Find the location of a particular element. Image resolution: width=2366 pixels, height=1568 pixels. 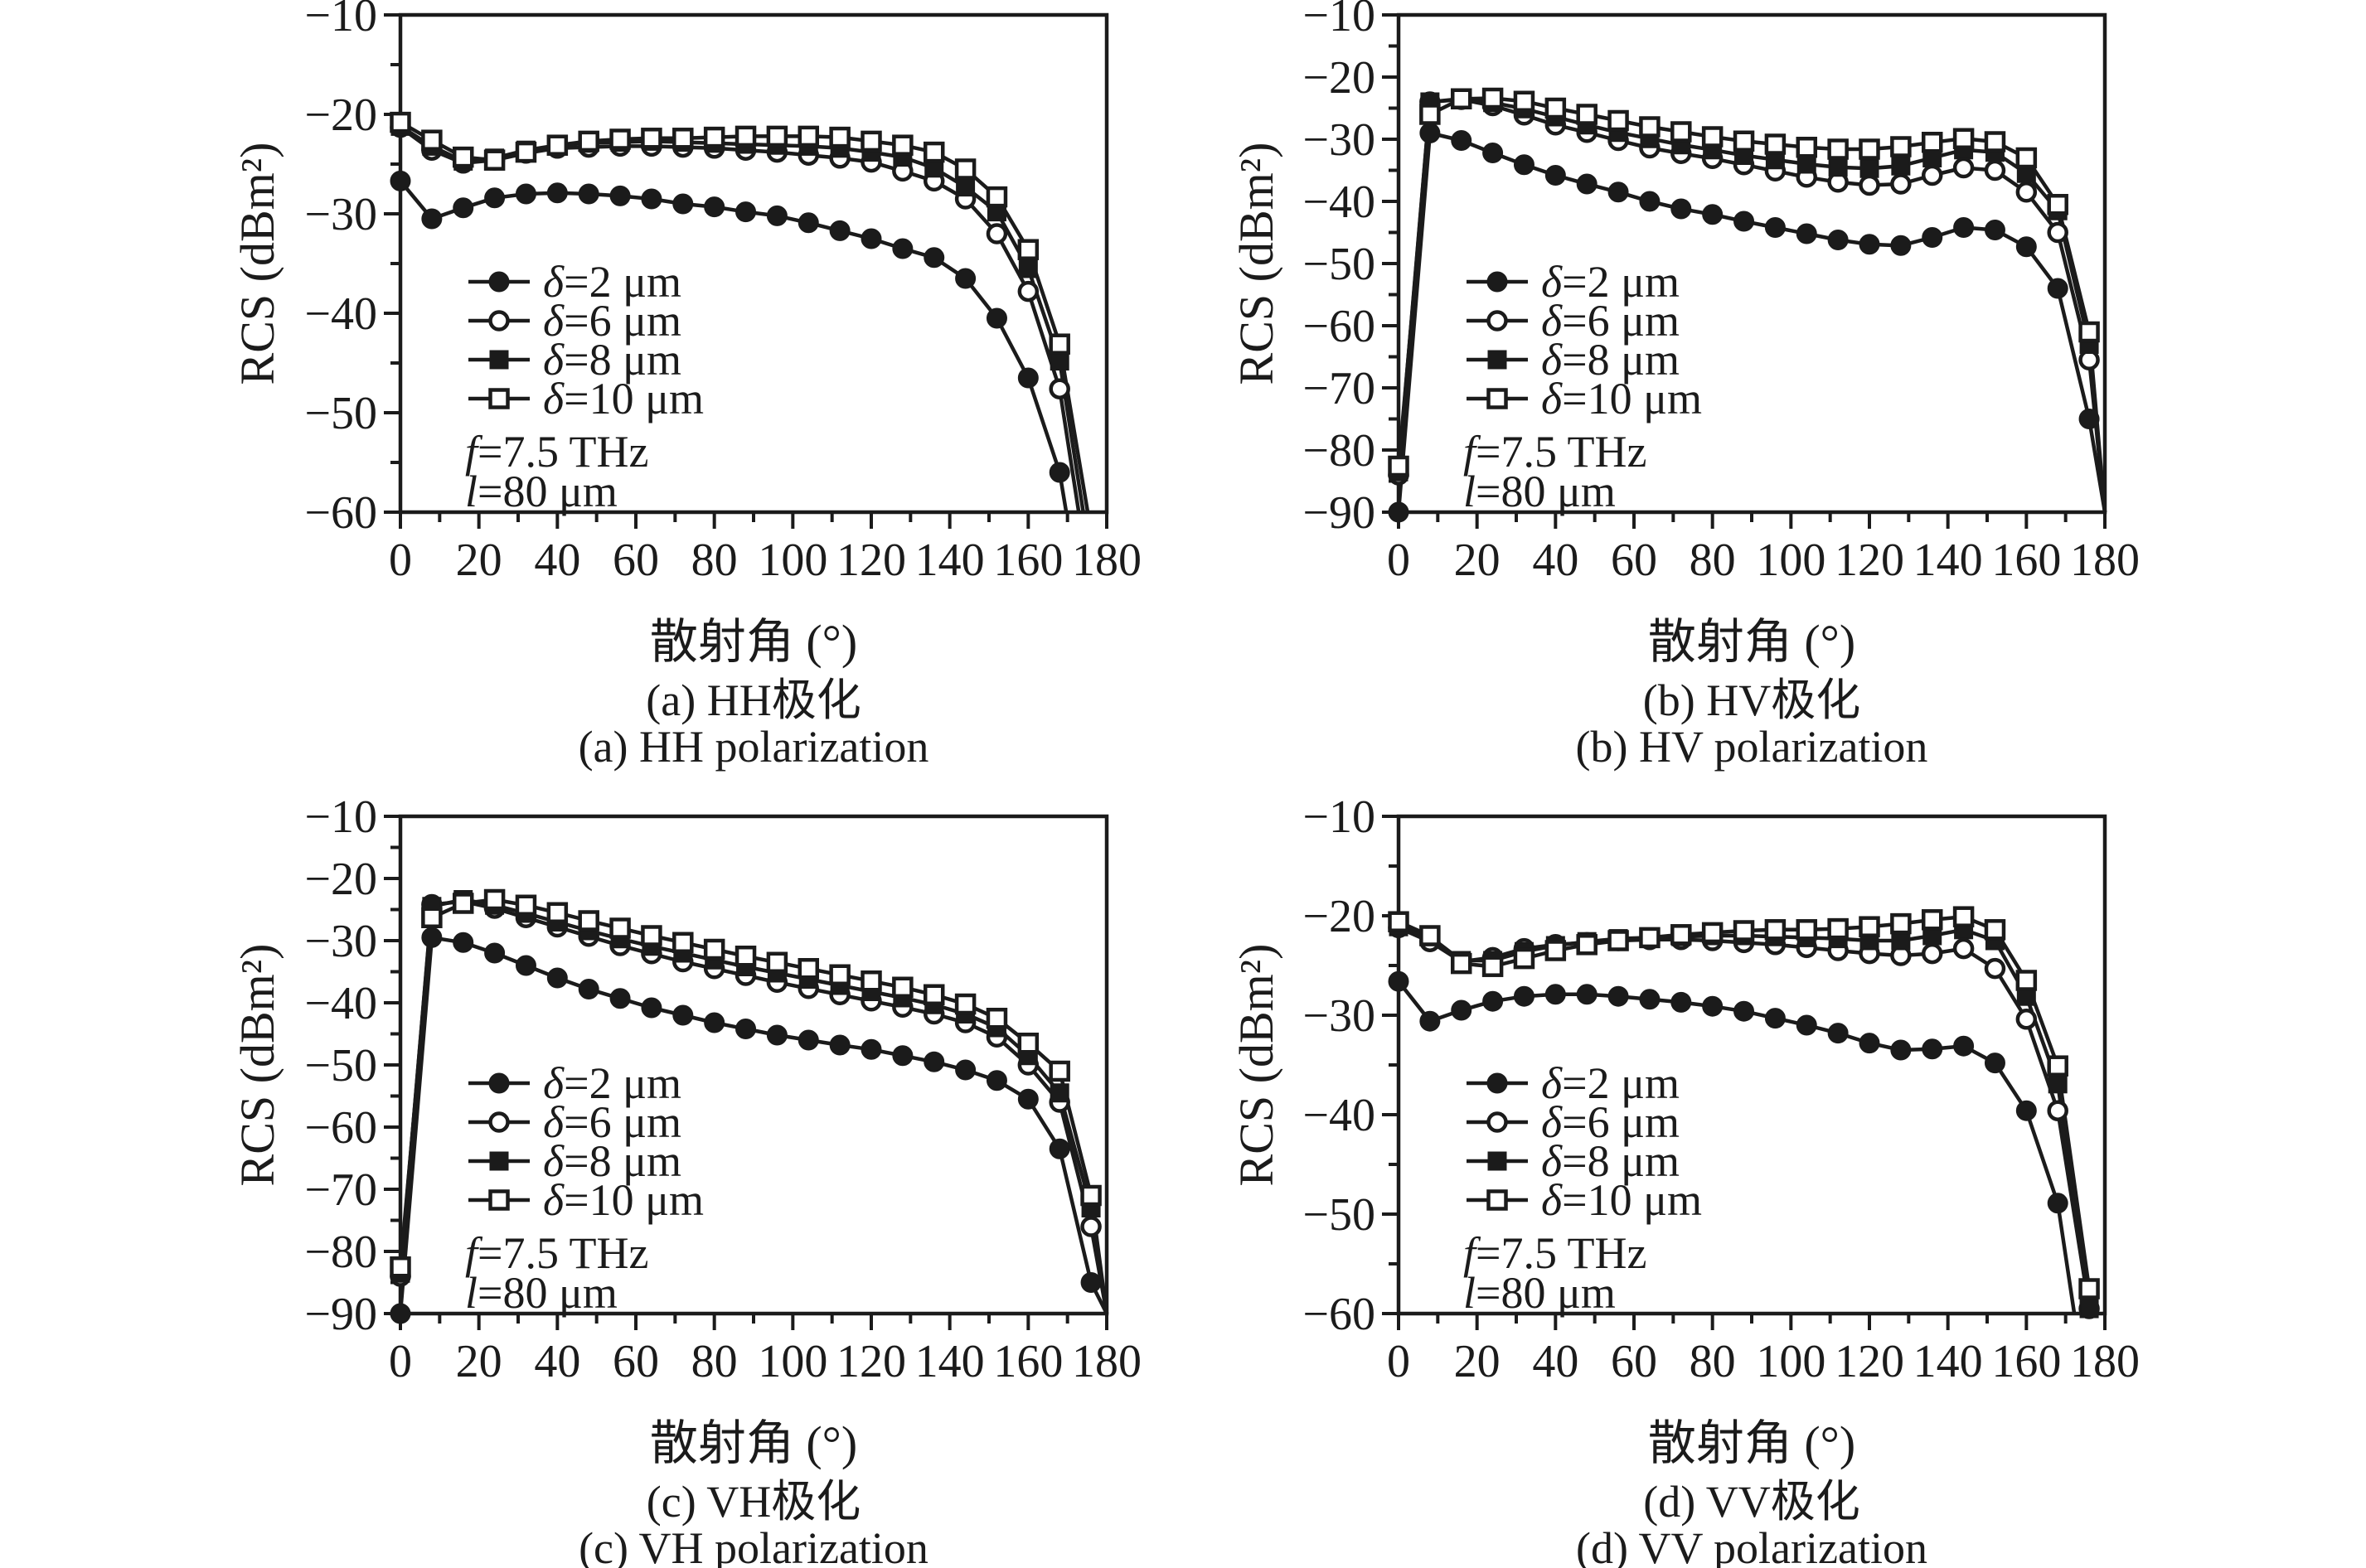

x-tick-label: 80 is located at coordinates (715, 1361).